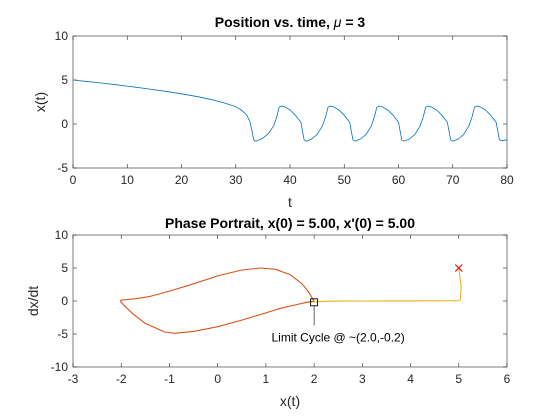  What do you see at coordinates (73, 180) in the screenshot?
I see `time-series-xtick-label: 0` at bounding box center [73, 180].